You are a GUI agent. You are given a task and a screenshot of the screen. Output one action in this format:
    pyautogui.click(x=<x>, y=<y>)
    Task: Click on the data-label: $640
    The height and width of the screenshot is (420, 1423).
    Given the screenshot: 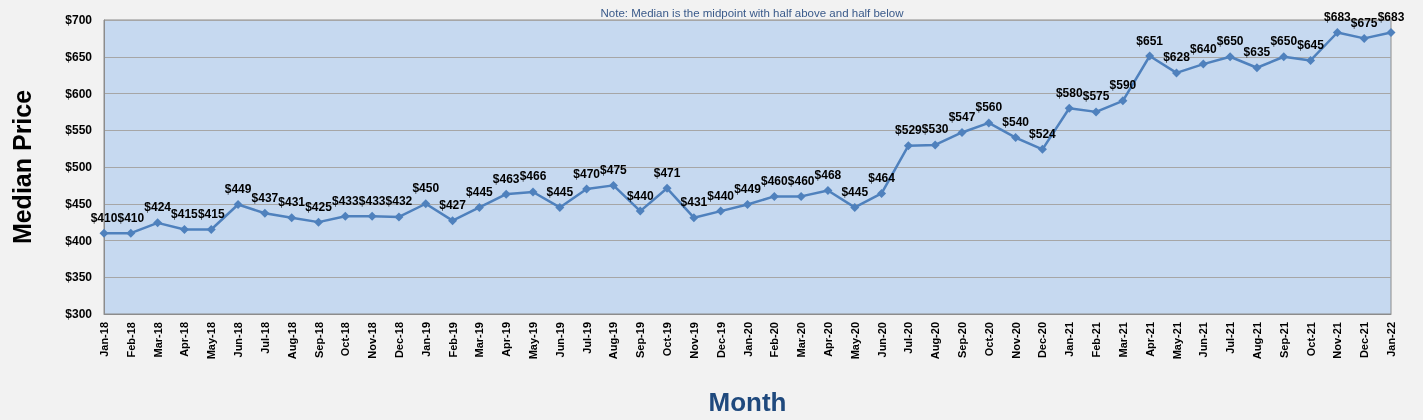 What is the action you would take?
    pyautogui.click(x=1203, y=48)
    